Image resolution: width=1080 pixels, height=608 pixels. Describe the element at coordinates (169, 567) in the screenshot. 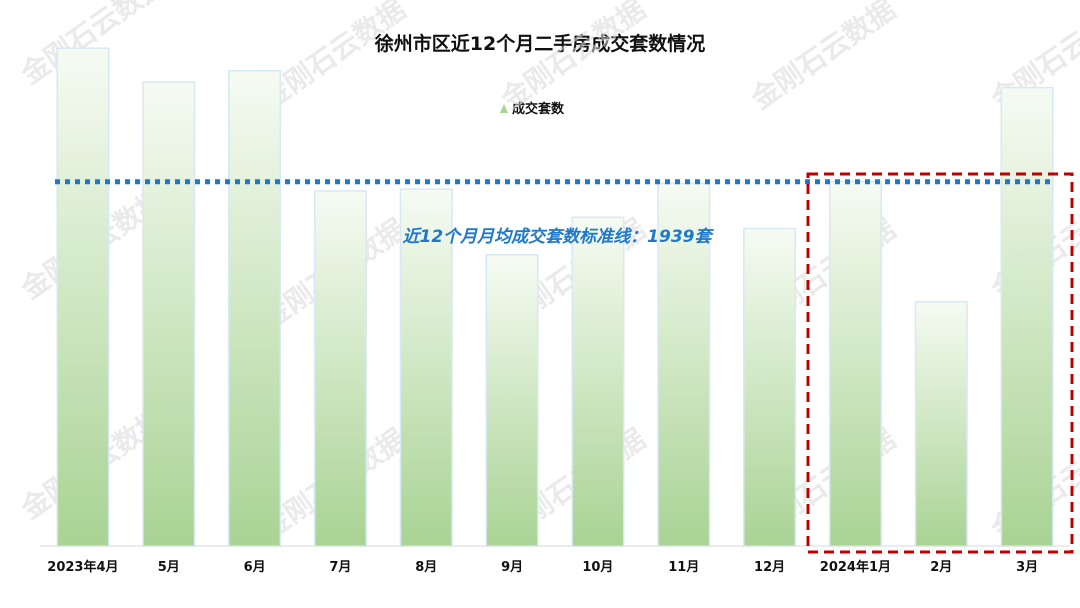

I see `x-tick-label: 5月` at that location.